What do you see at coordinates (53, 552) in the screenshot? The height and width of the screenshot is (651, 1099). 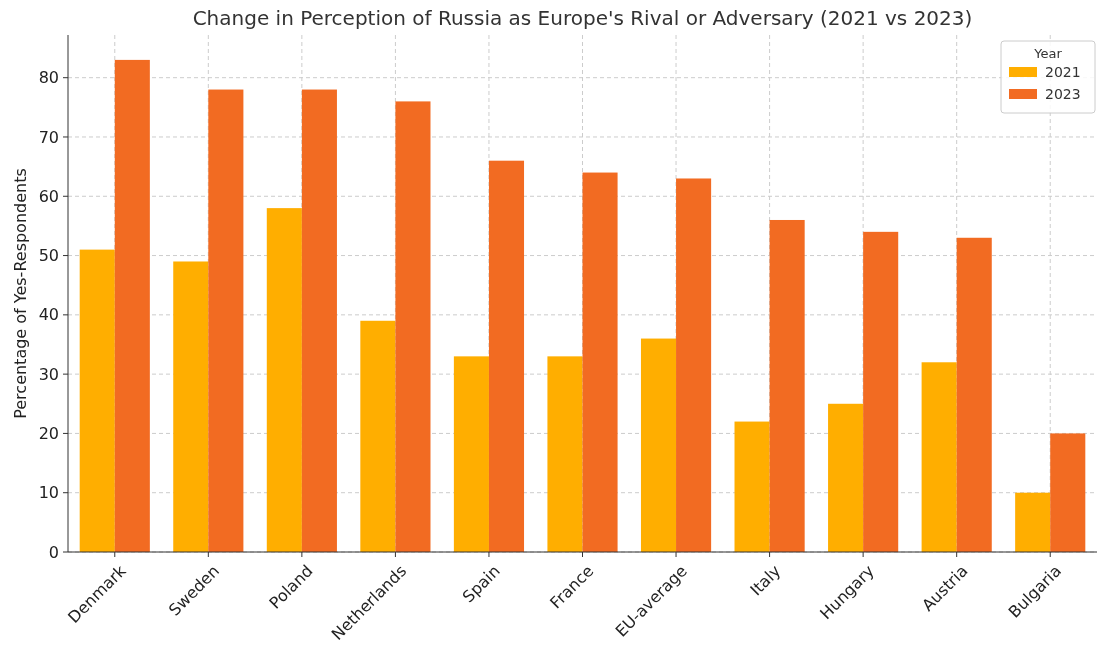 I see `y-tick-label: 0` at bounding box center [53, 552].